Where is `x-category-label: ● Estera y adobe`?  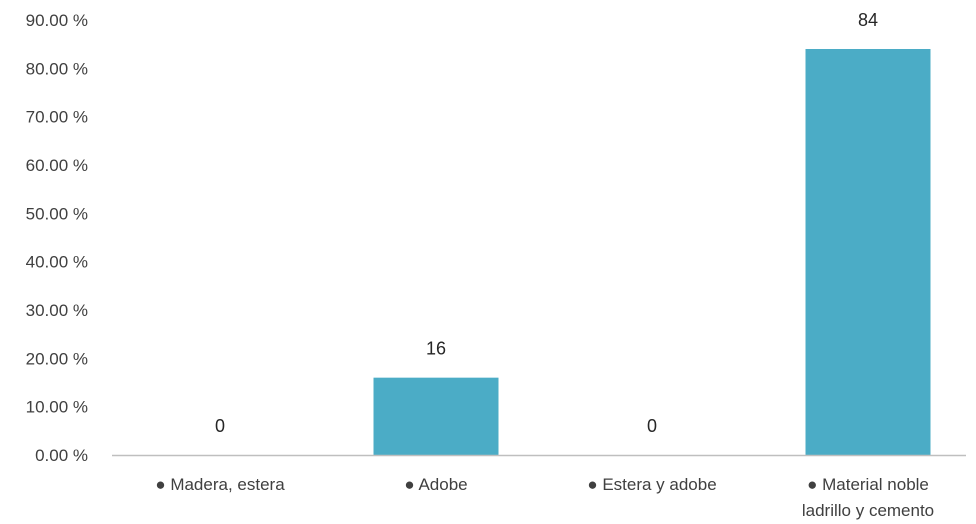 x-category-label: ● Estera y adobe is located at coordinates (651, 484).